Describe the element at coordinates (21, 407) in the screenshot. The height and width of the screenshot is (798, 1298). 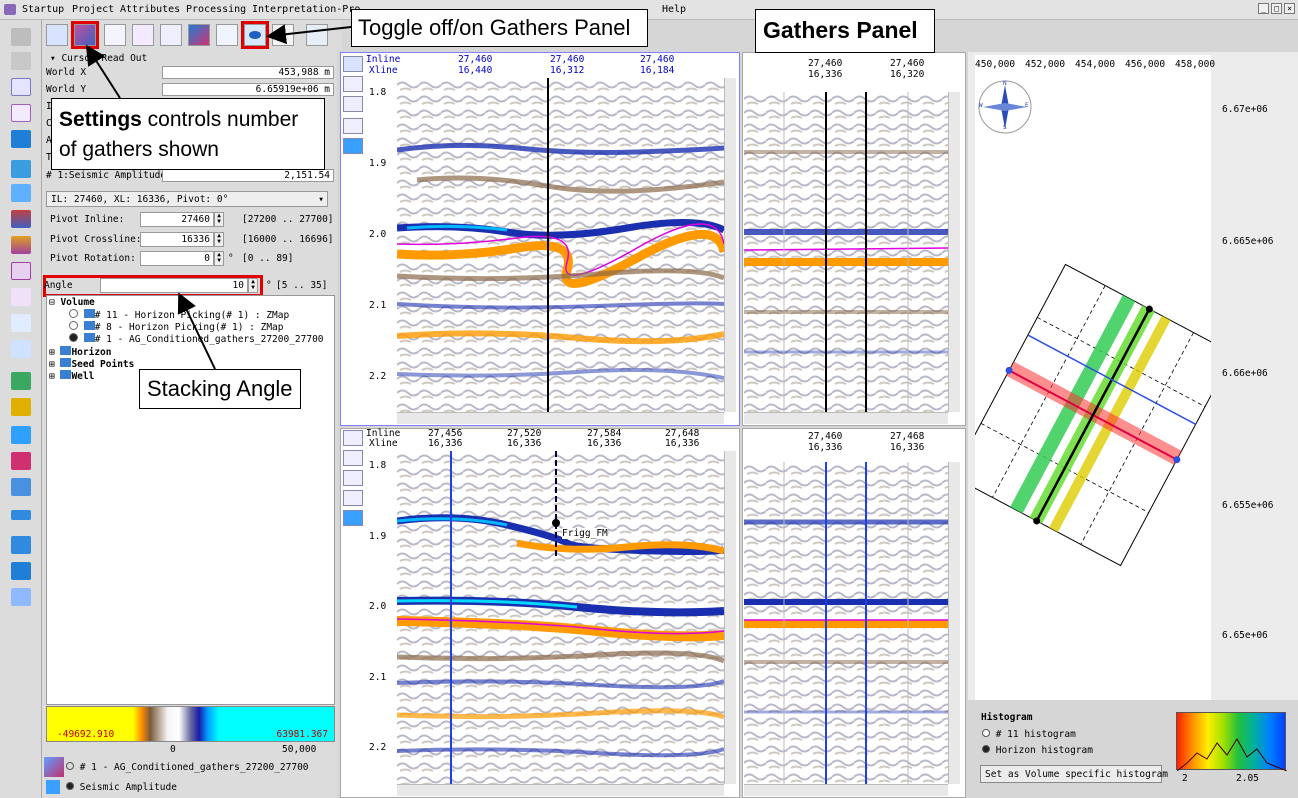
I see `tool-db-yellow-icon` at that location.